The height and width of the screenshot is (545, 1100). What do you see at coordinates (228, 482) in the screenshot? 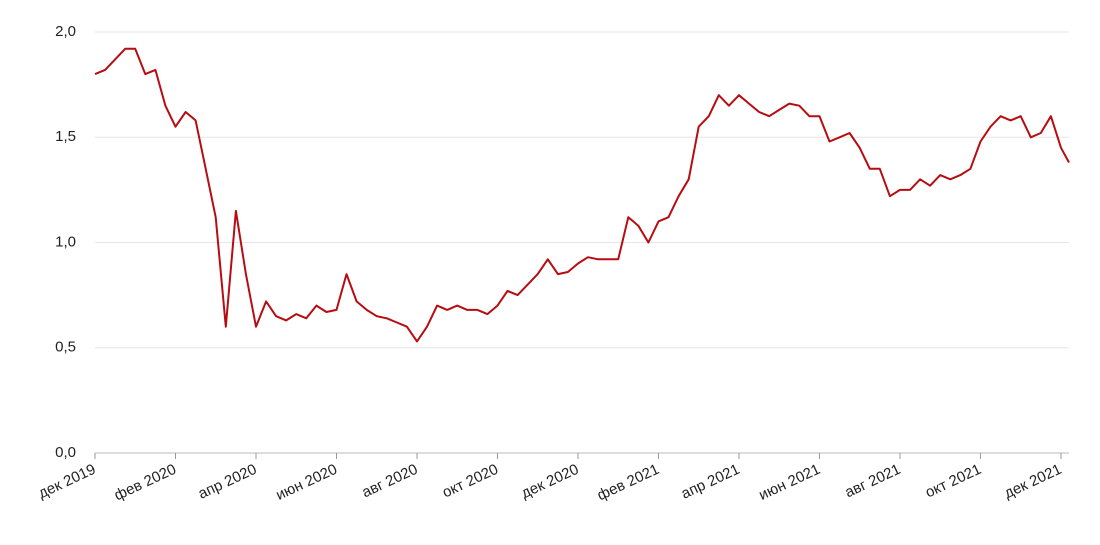
I see `x-tick-label: апр 2020` at bounding box center [228, 482].